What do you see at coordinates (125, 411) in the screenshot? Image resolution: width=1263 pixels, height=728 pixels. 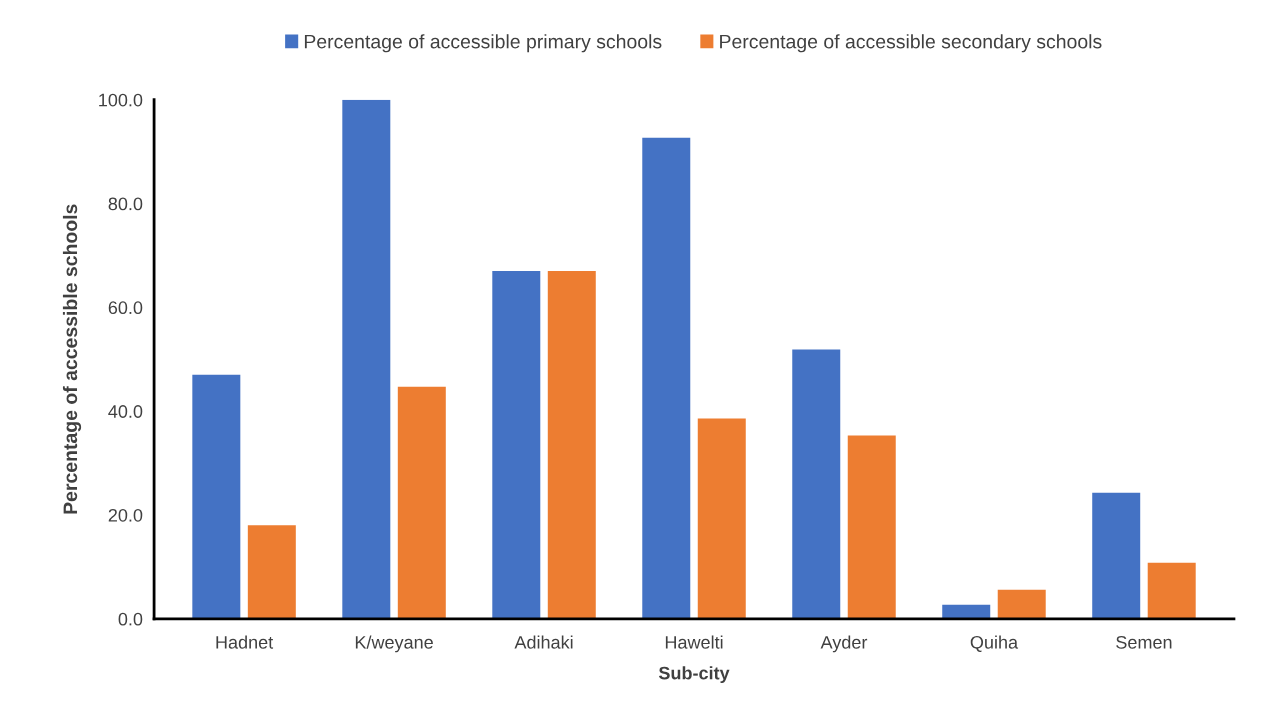 I see `y-tick-label: 40.0` at bounding box center [125, 411].